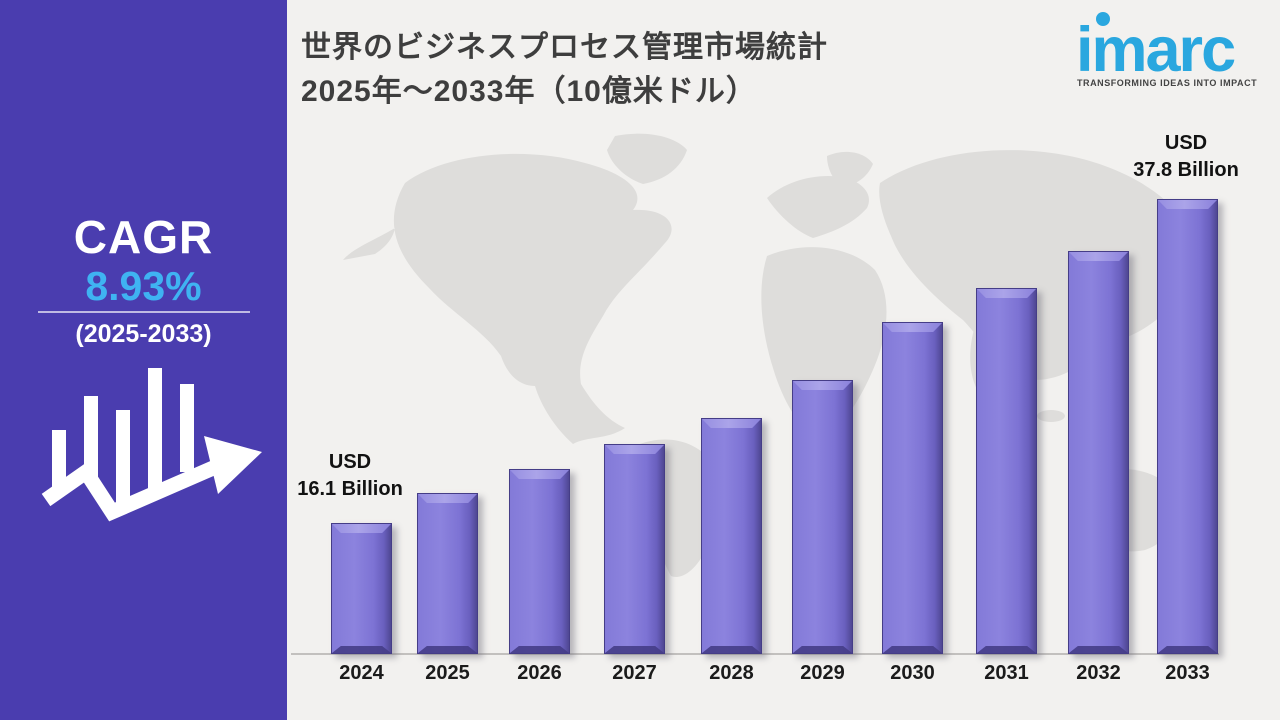  Describe the element at coordinates (350, 462) in the screenshot. I see `value-label-2024-currency: USD` at that location.